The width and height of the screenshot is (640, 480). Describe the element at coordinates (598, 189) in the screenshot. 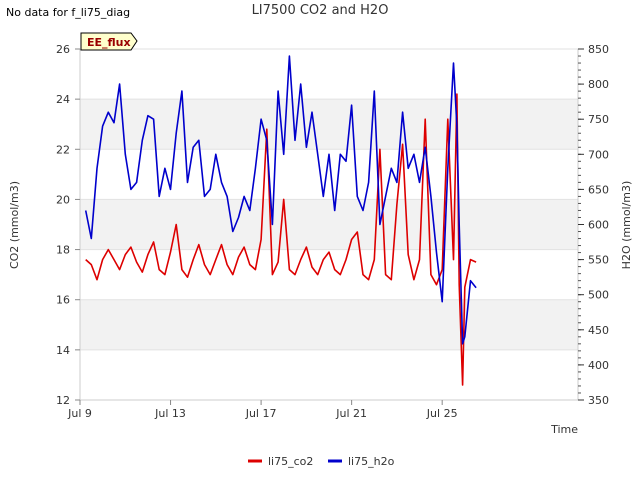

I see `y2-tick-label: 650` at that location.